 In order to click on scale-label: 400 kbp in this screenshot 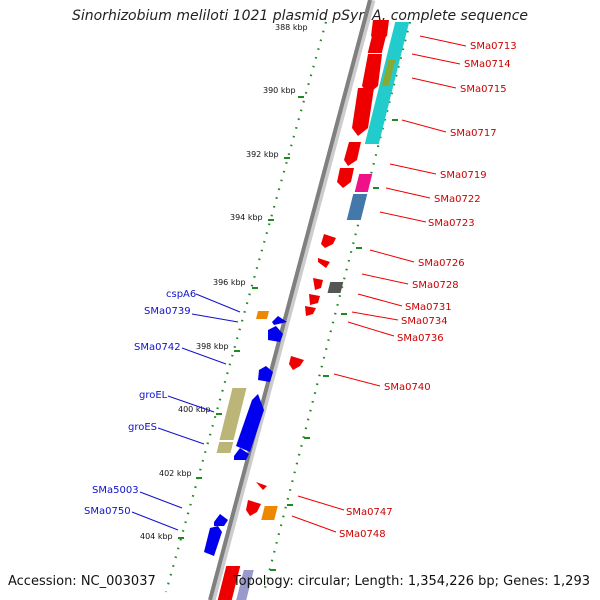, I will do `click(194, 409)`.